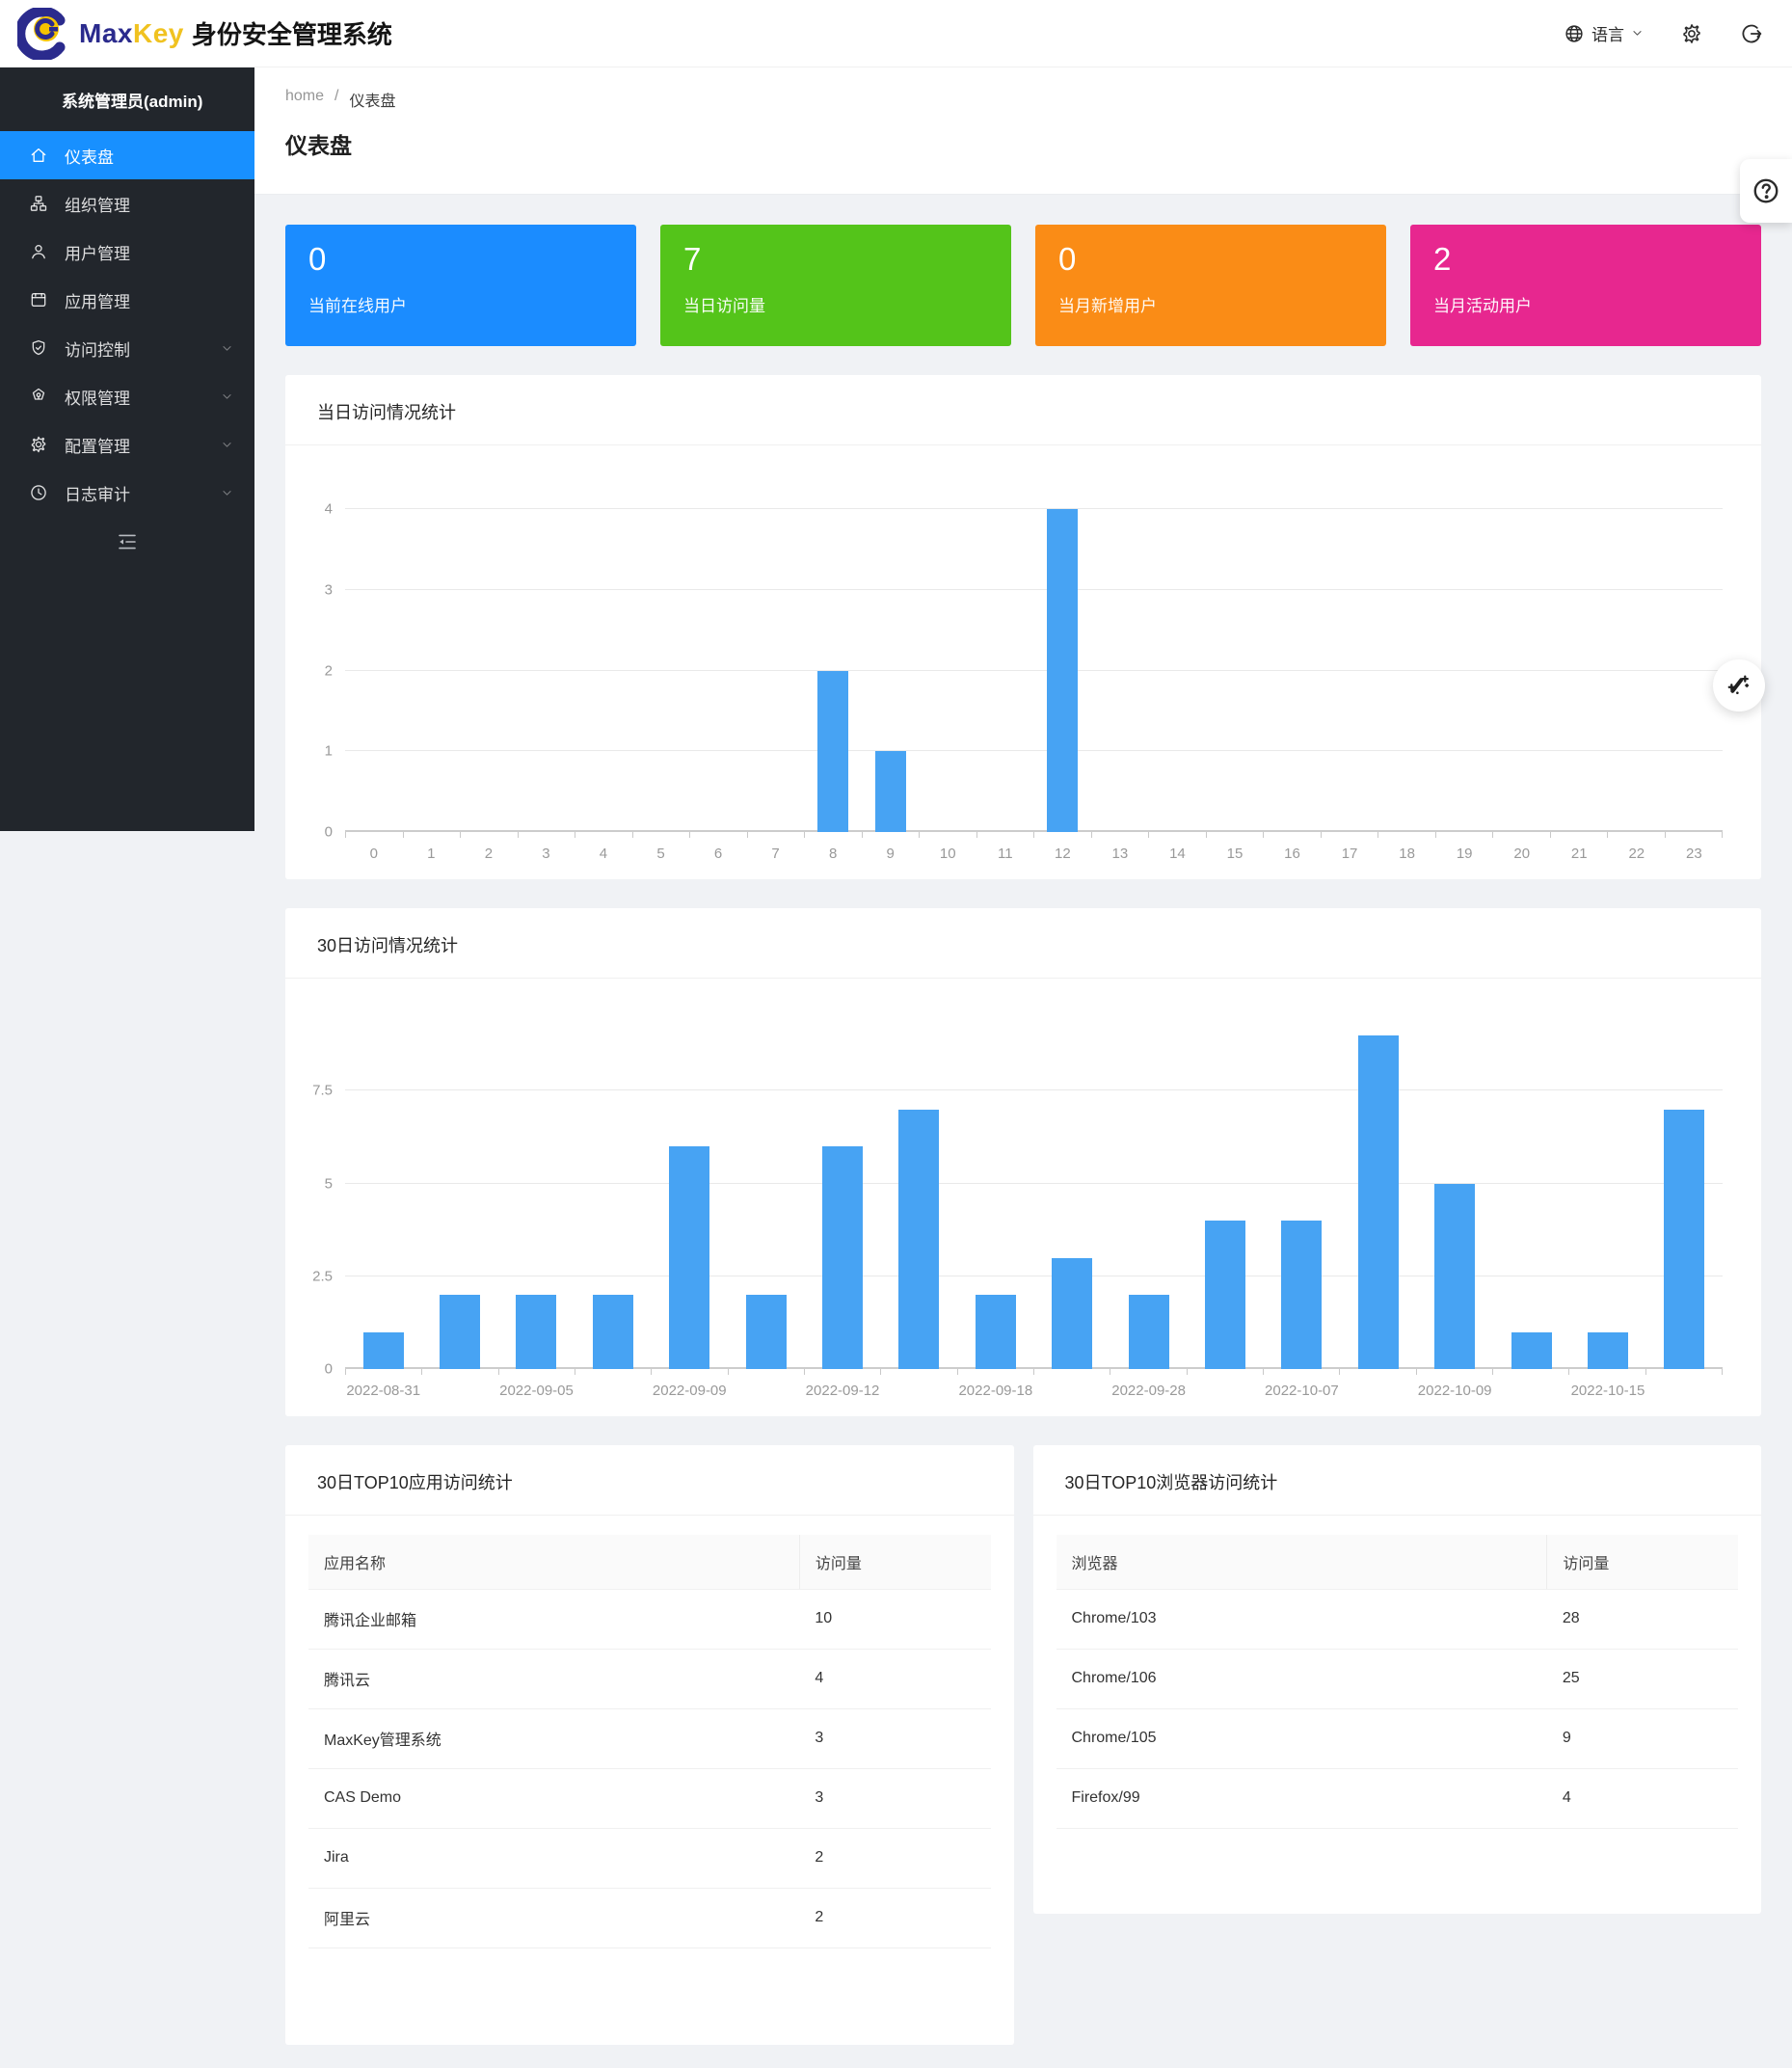 The width and height of the screenshot is (1792, 2068). What do you see at coordinates (649, 1480) in the screenshot?
I see `top-apps-table-title: 30日TOP10应用访问统计` at bounding box center [649, 1480].